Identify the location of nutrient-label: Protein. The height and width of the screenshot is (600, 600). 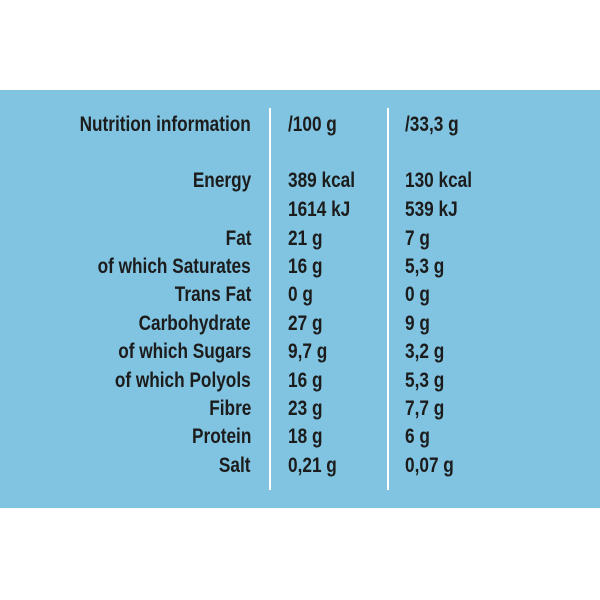
(221, 436).